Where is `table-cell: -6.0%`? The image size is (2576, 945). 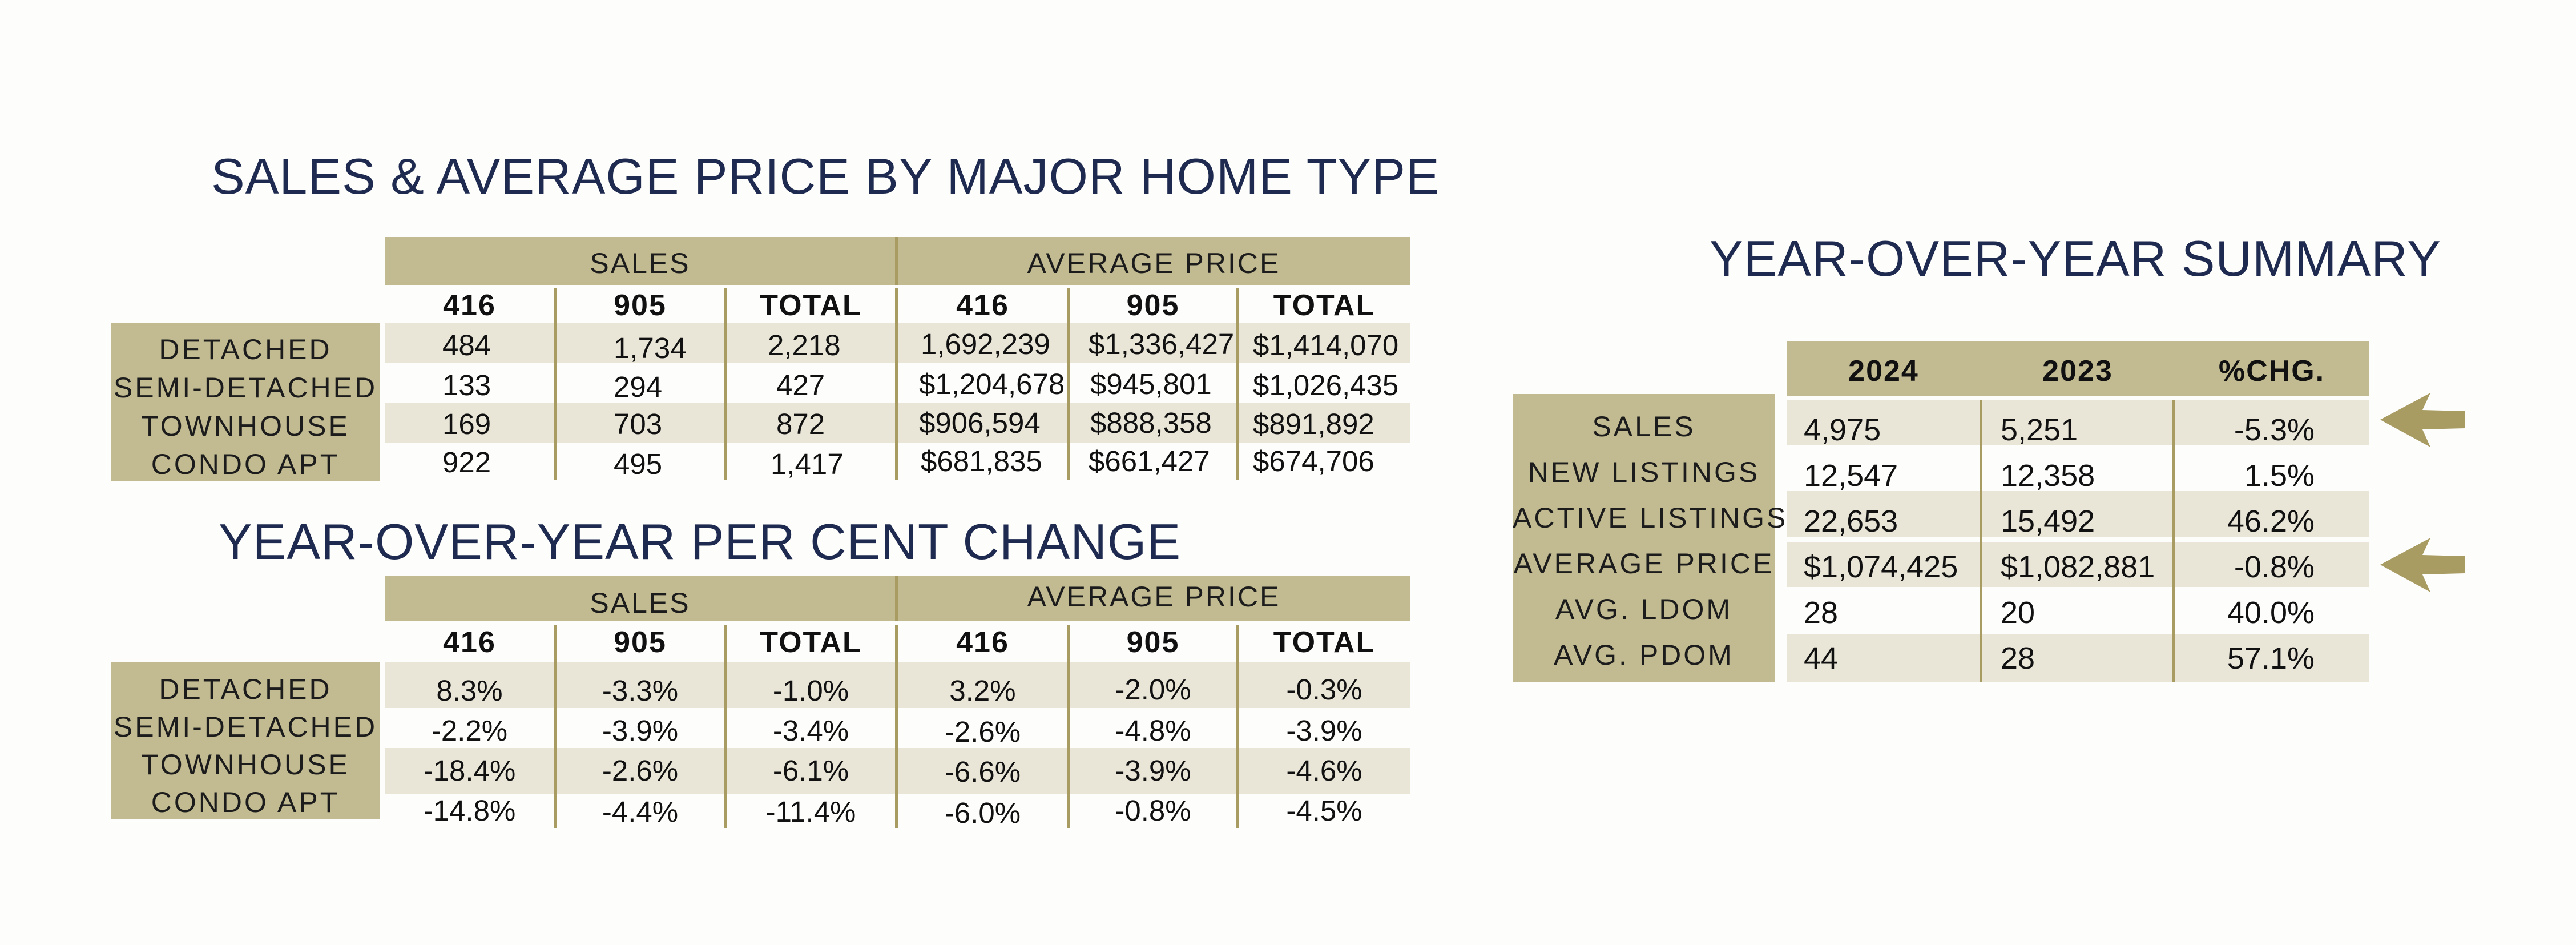 table-cell: -6.0% is located at coordinates (983, 813).